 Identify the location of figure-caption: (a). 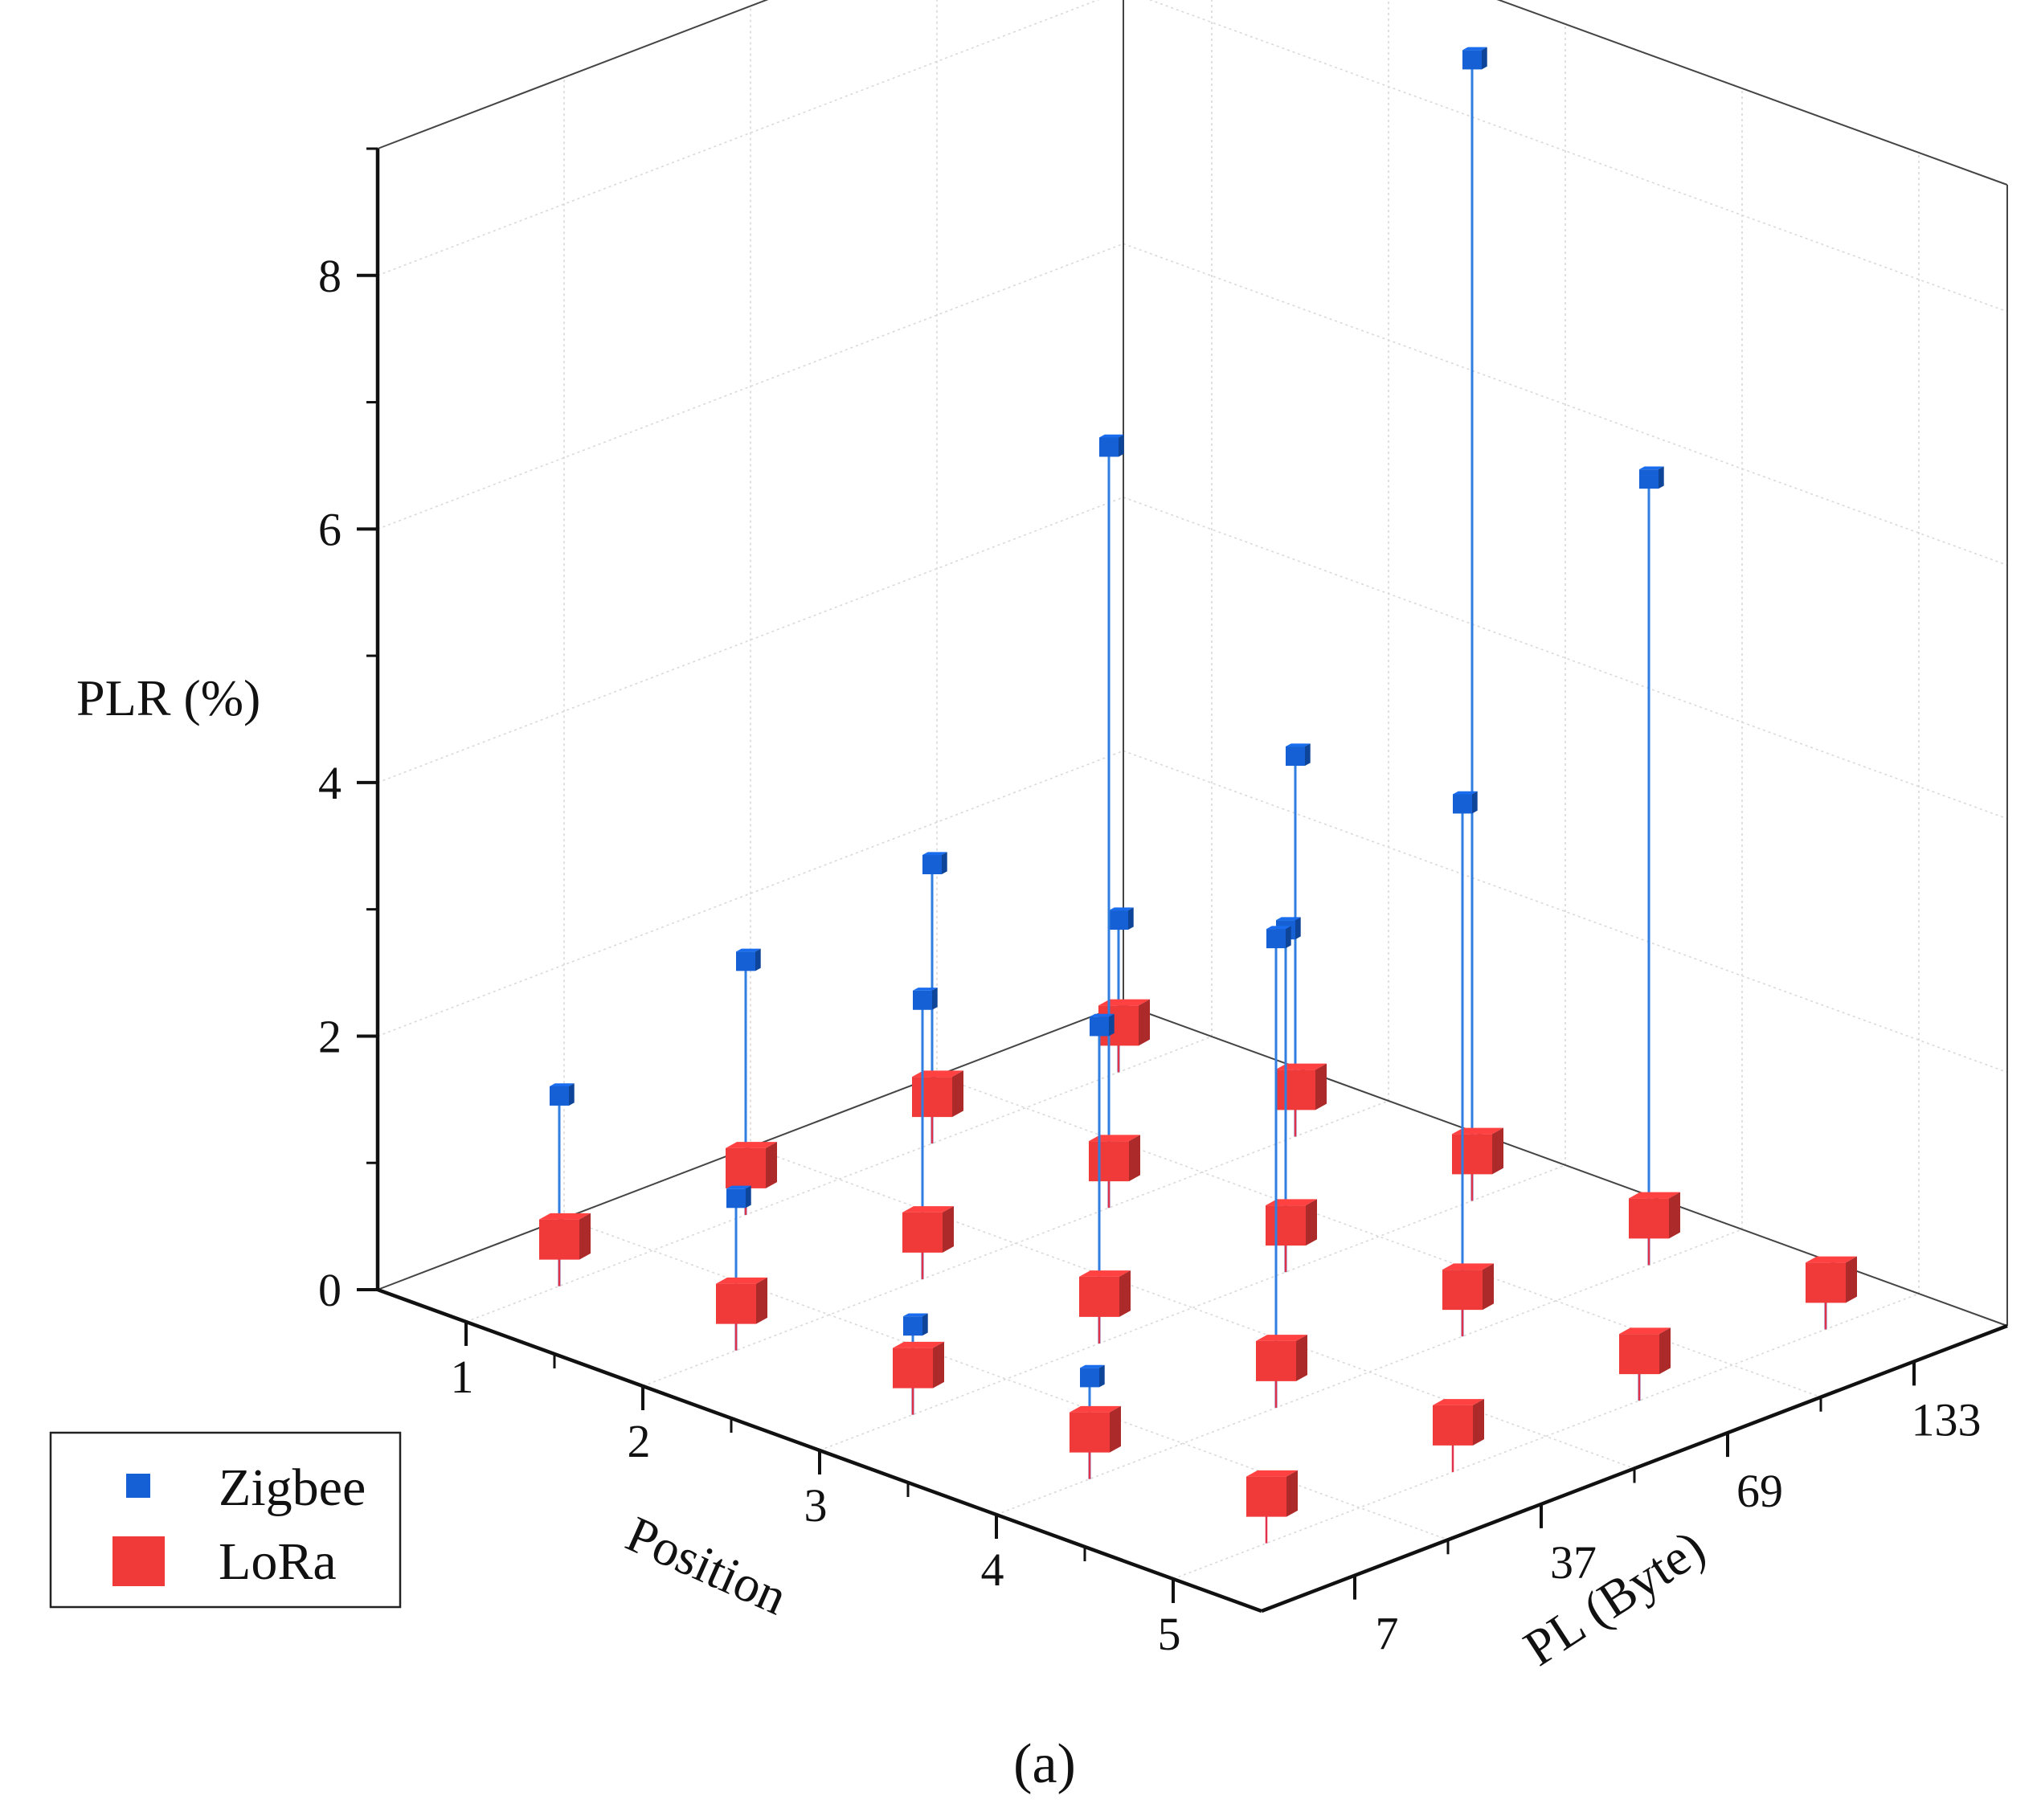
(1044, 1764).